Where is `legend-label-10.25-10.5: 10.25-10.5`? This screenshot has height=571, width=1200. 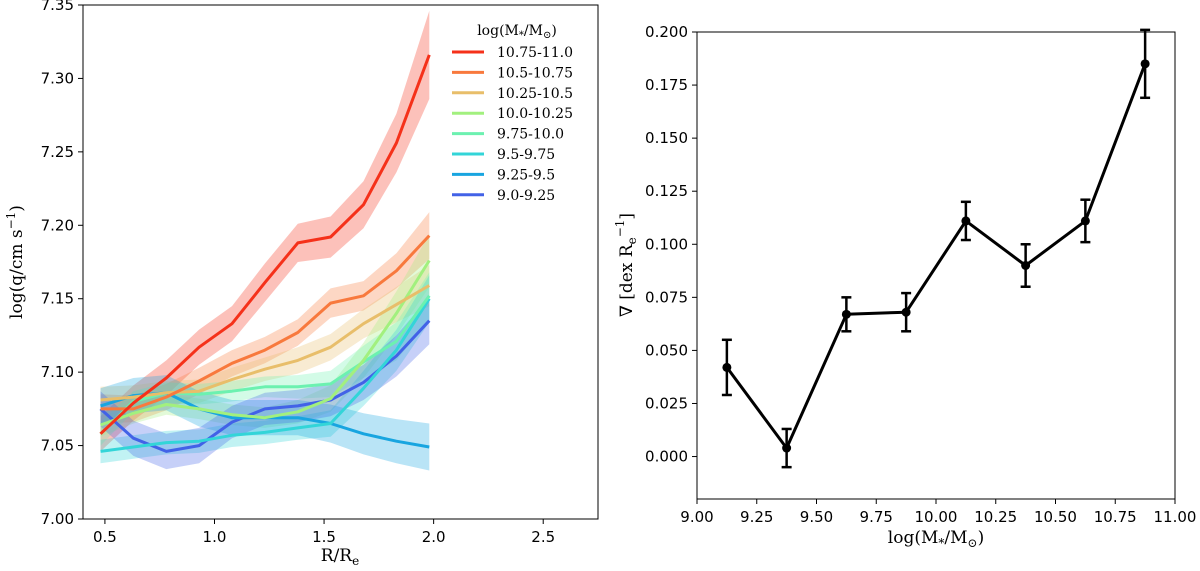 legend-label-10.25-10.5: 10.25-10.5 is located at coordinates (535, 94).